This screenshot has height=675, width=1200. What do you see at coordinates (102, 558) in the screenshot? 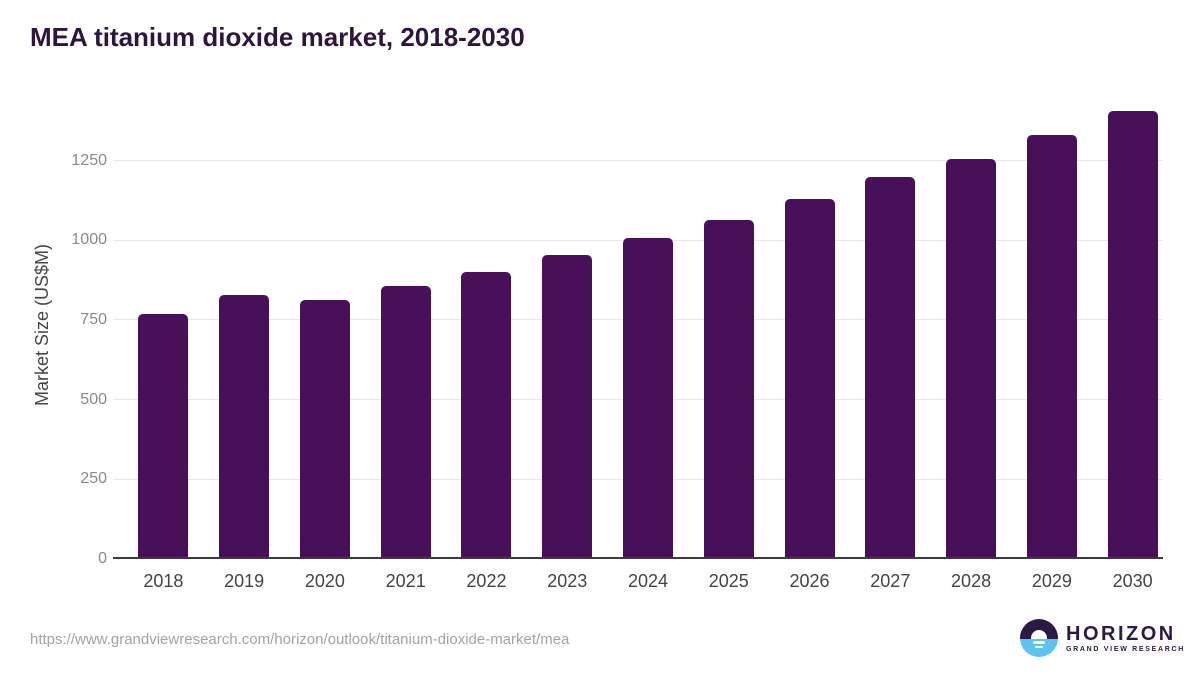
I see `y-tick-label-0: 0` at bounding box center [102, 558].